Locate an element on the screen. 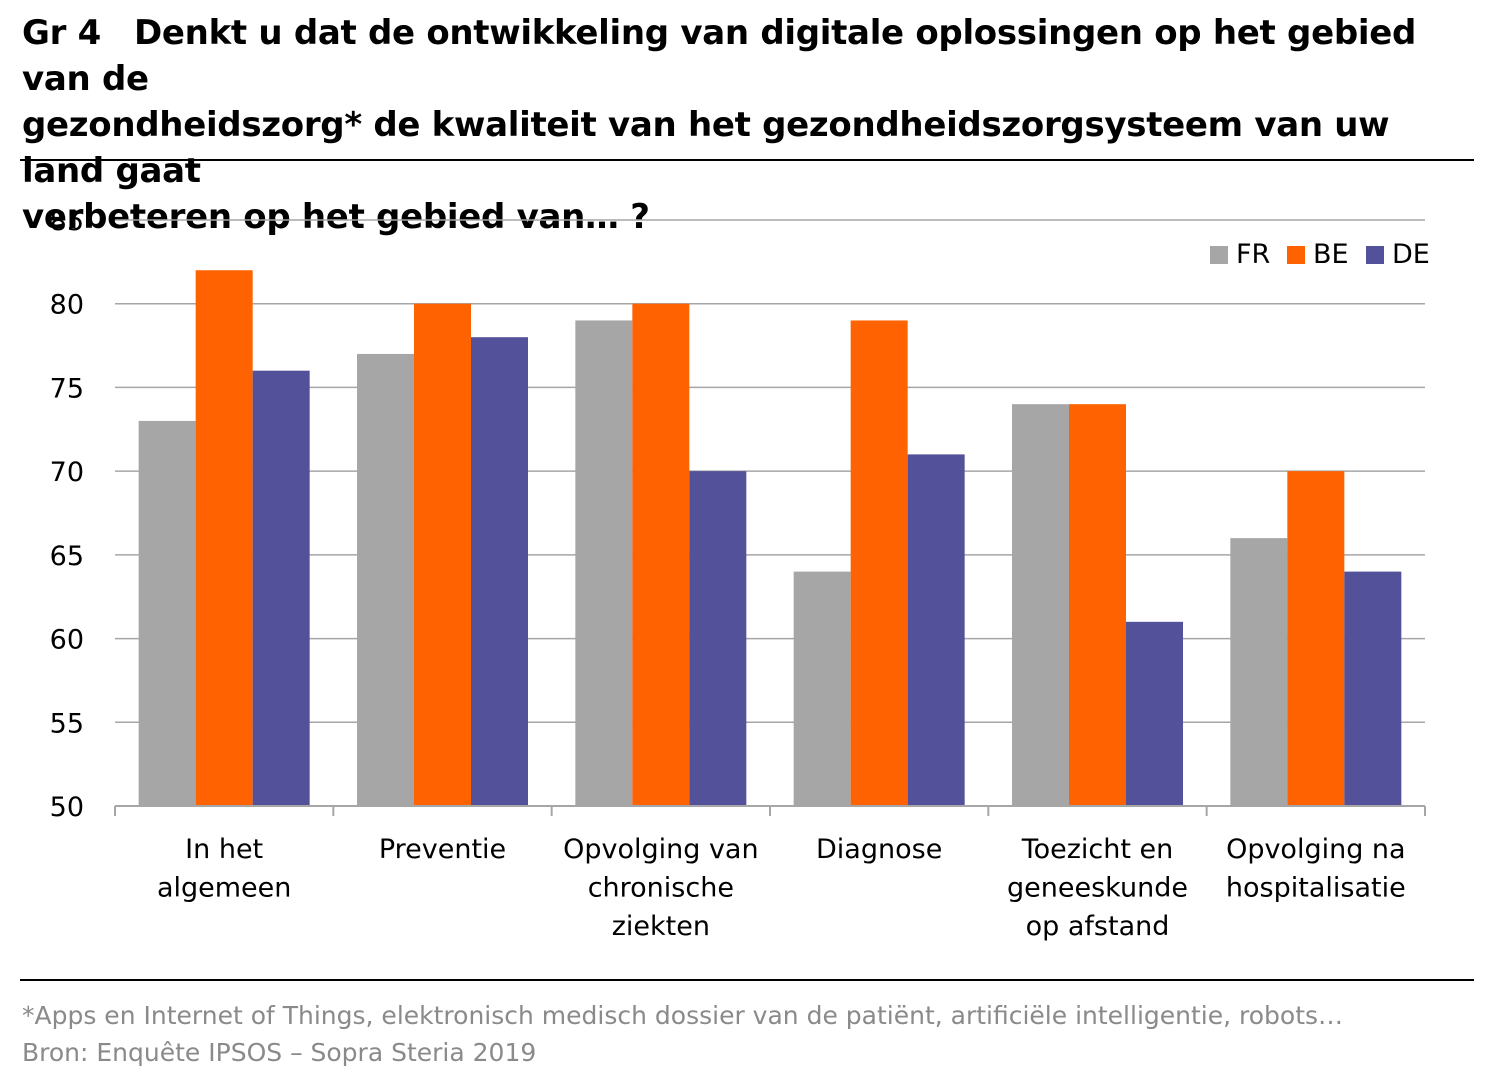 This screenshot has width=1500, height=1079. y-tick-label-50: 50 is located at coordinates (67, 807).